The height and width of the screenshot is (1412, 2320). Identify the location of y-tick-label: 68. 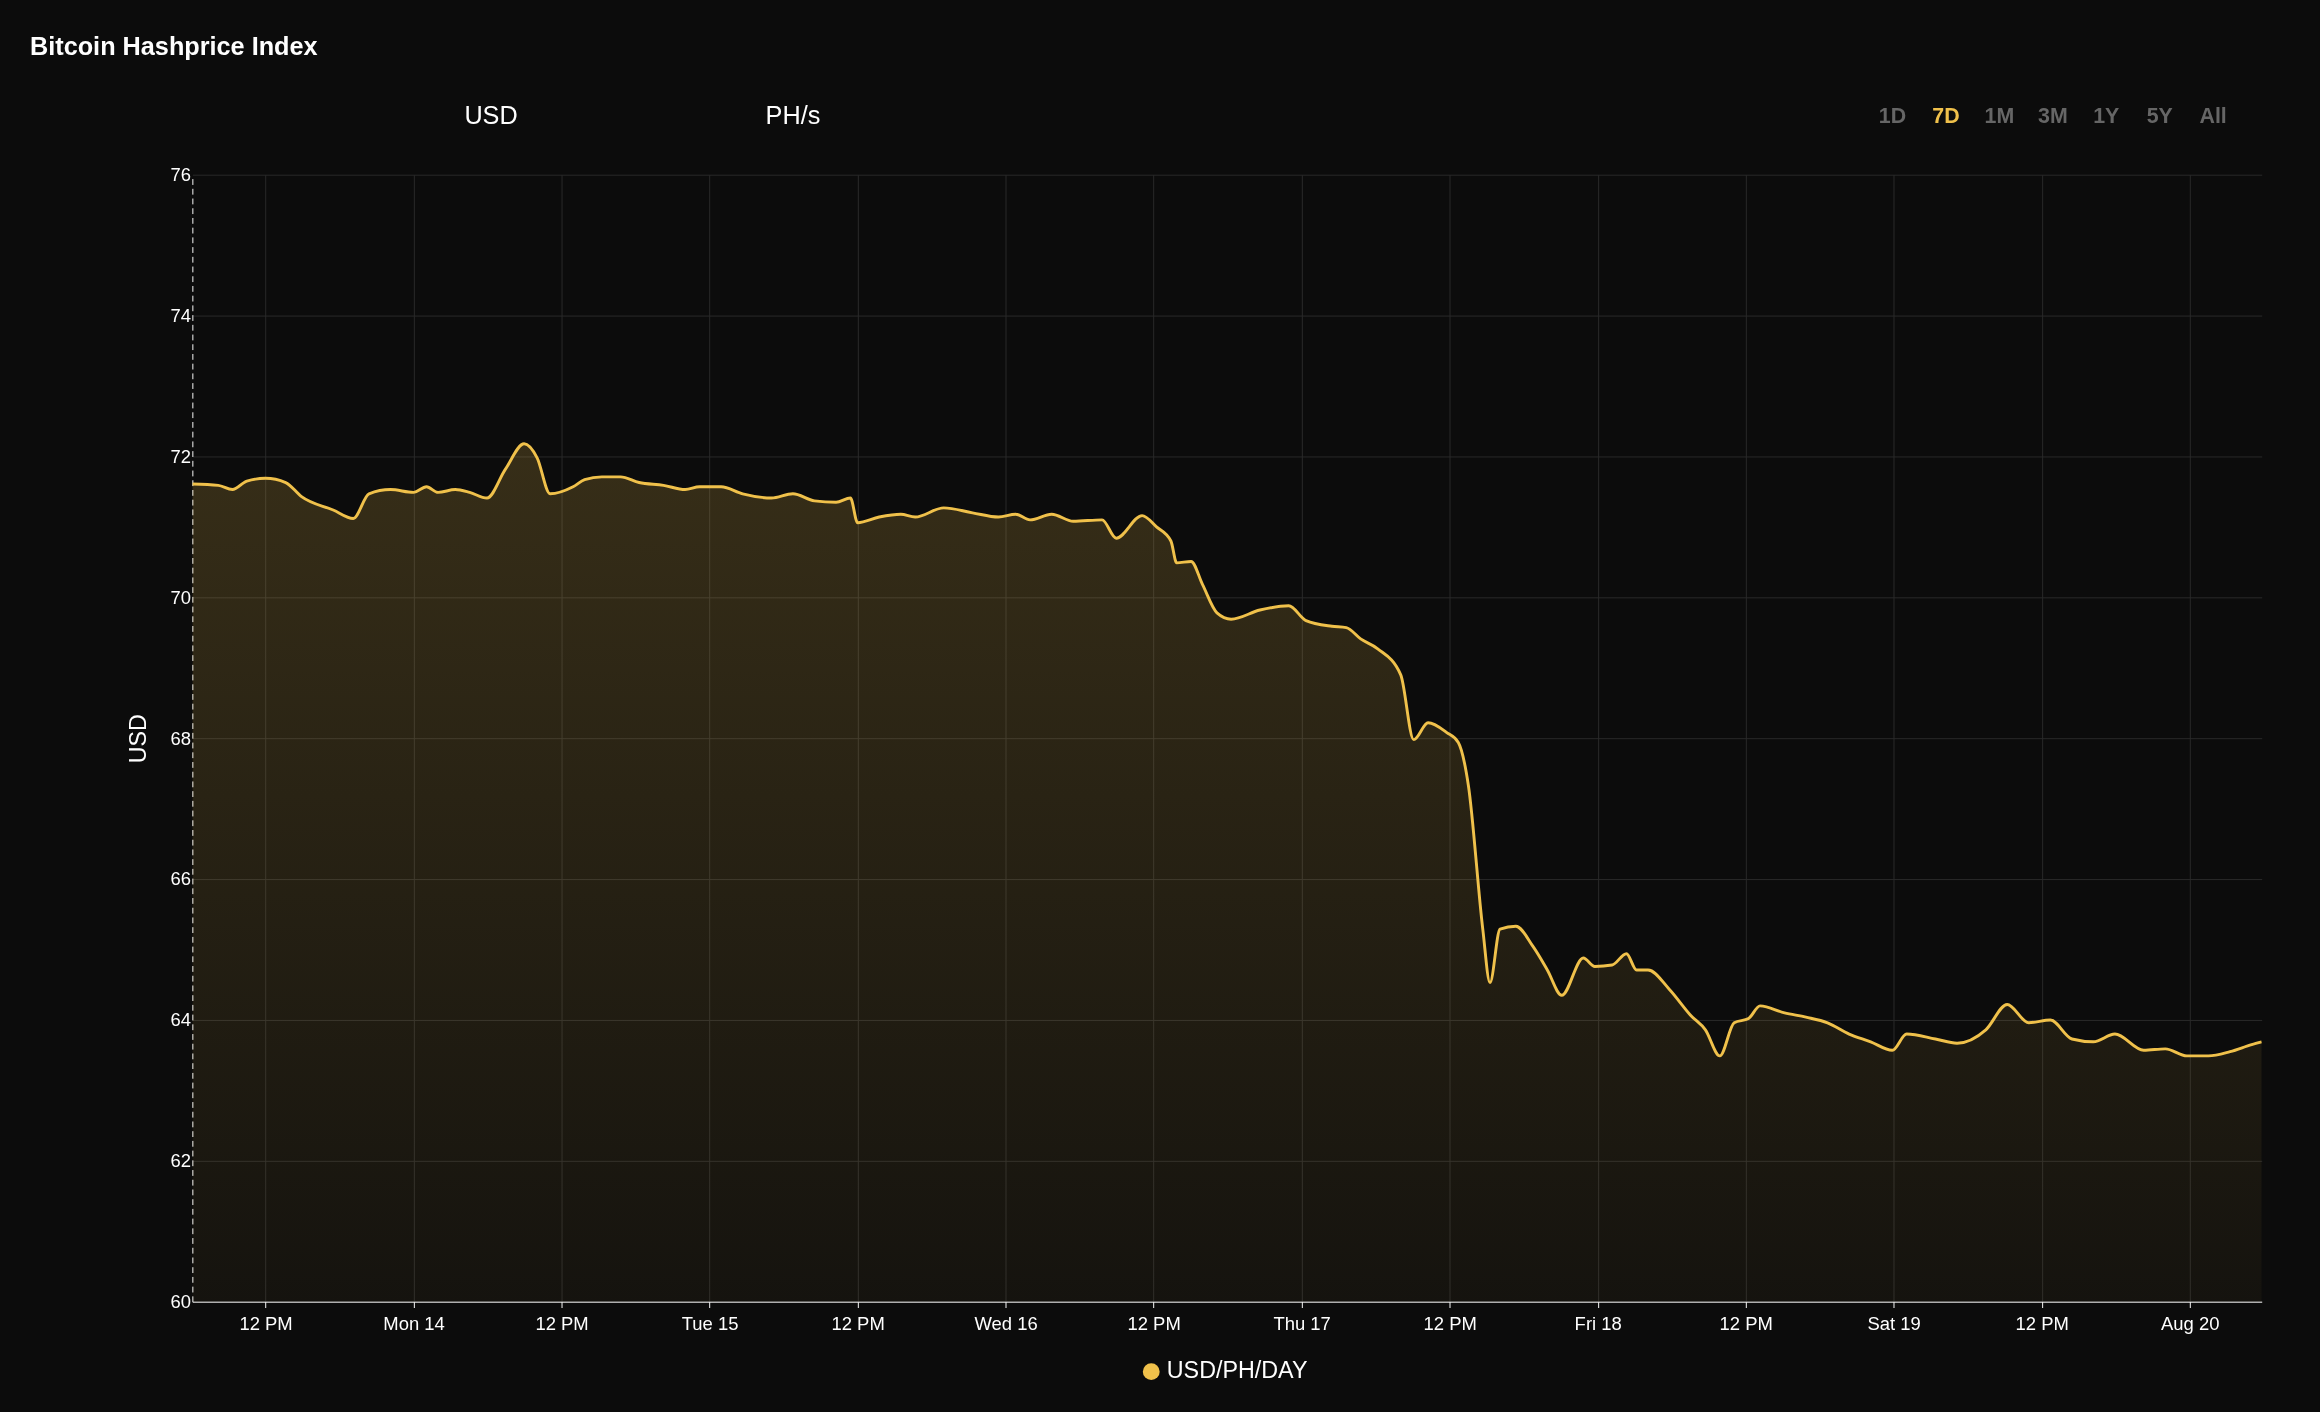
(180, 738).